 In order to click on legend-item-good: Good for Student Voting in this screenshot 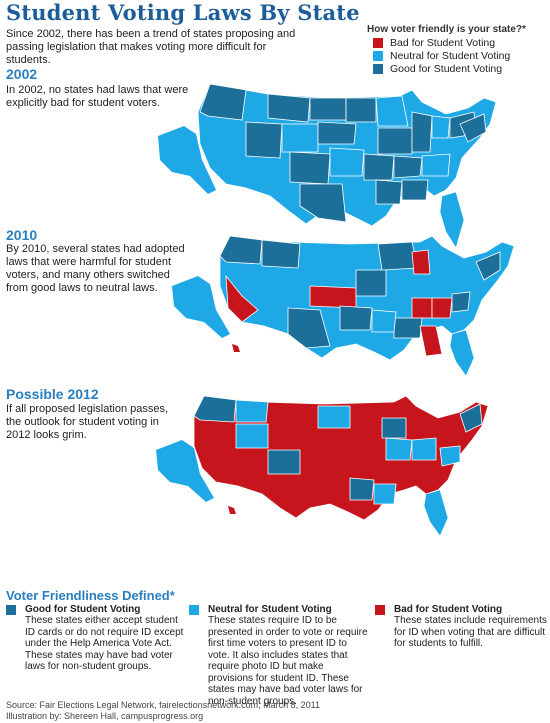, I will do `click(437, 69)`.